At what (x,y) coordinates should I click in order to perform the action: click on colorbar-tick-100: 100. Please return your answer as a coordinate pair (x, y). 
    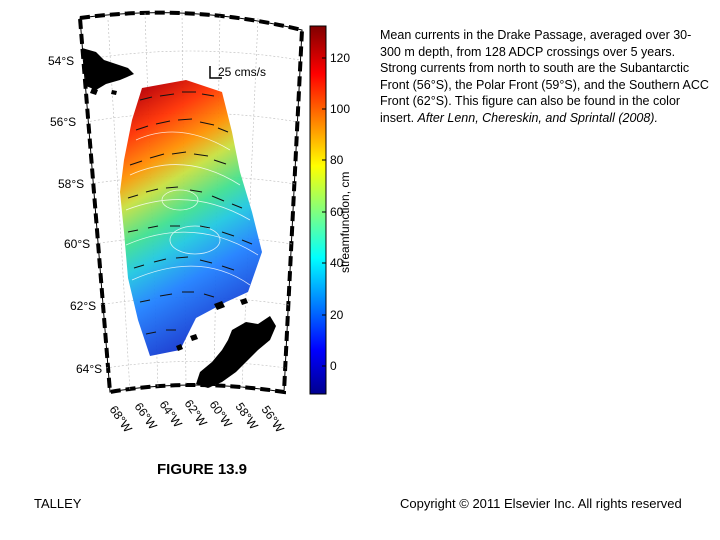
    Looking at the image, I should click on (340, 109).